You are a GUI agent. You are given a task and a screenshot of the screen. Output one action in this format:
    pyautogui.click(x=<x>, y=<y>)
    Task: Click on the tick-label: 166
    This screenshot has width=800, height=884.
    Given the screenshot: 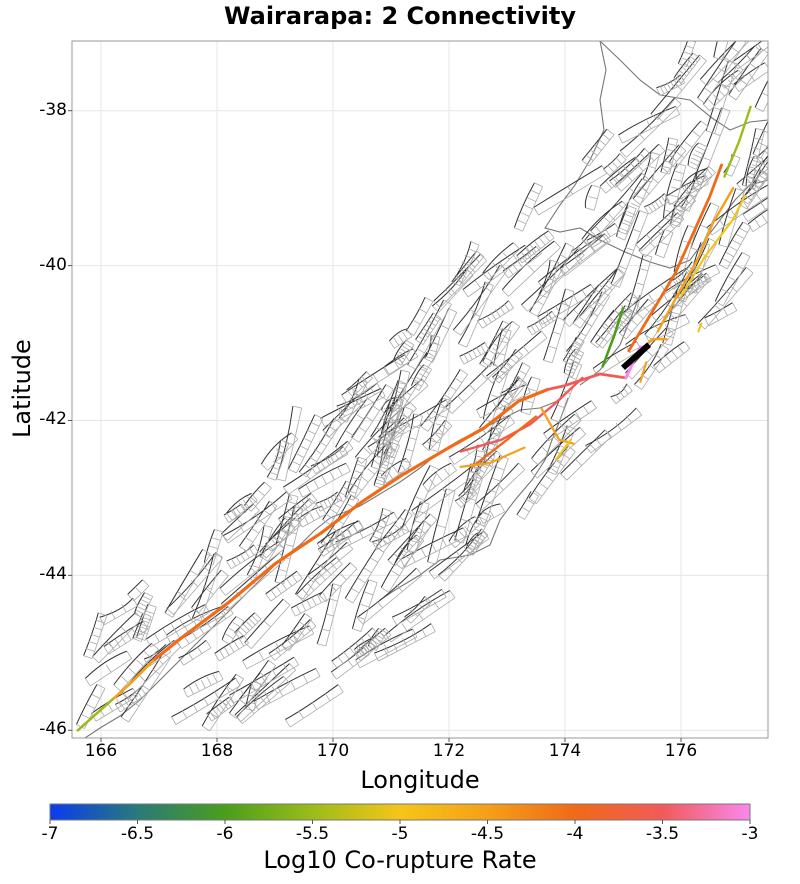 What is the action you would take?
    pyautogui.click(x=101, y=751)
    